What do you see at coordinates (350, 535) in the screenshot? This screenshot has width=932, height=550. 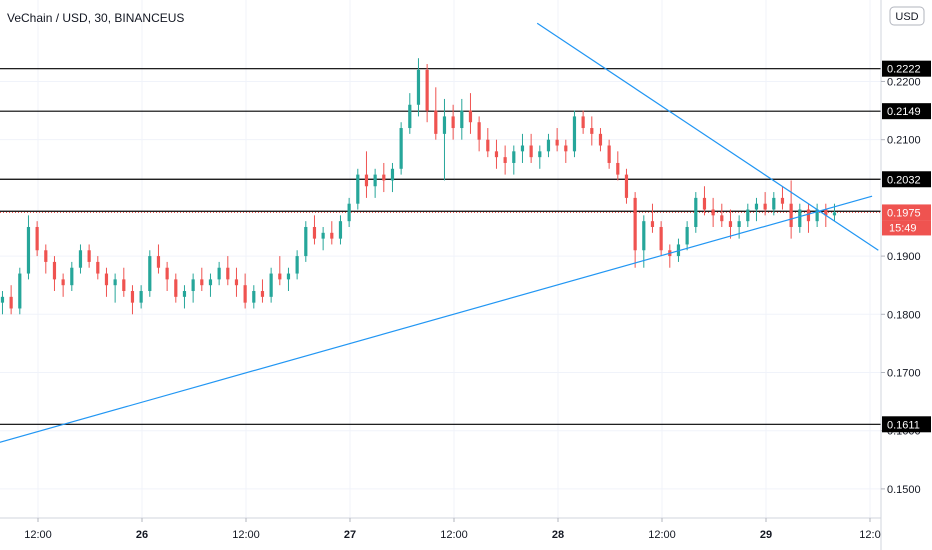 I see `x-tick-label: 27` at bounding box center [350, 535].